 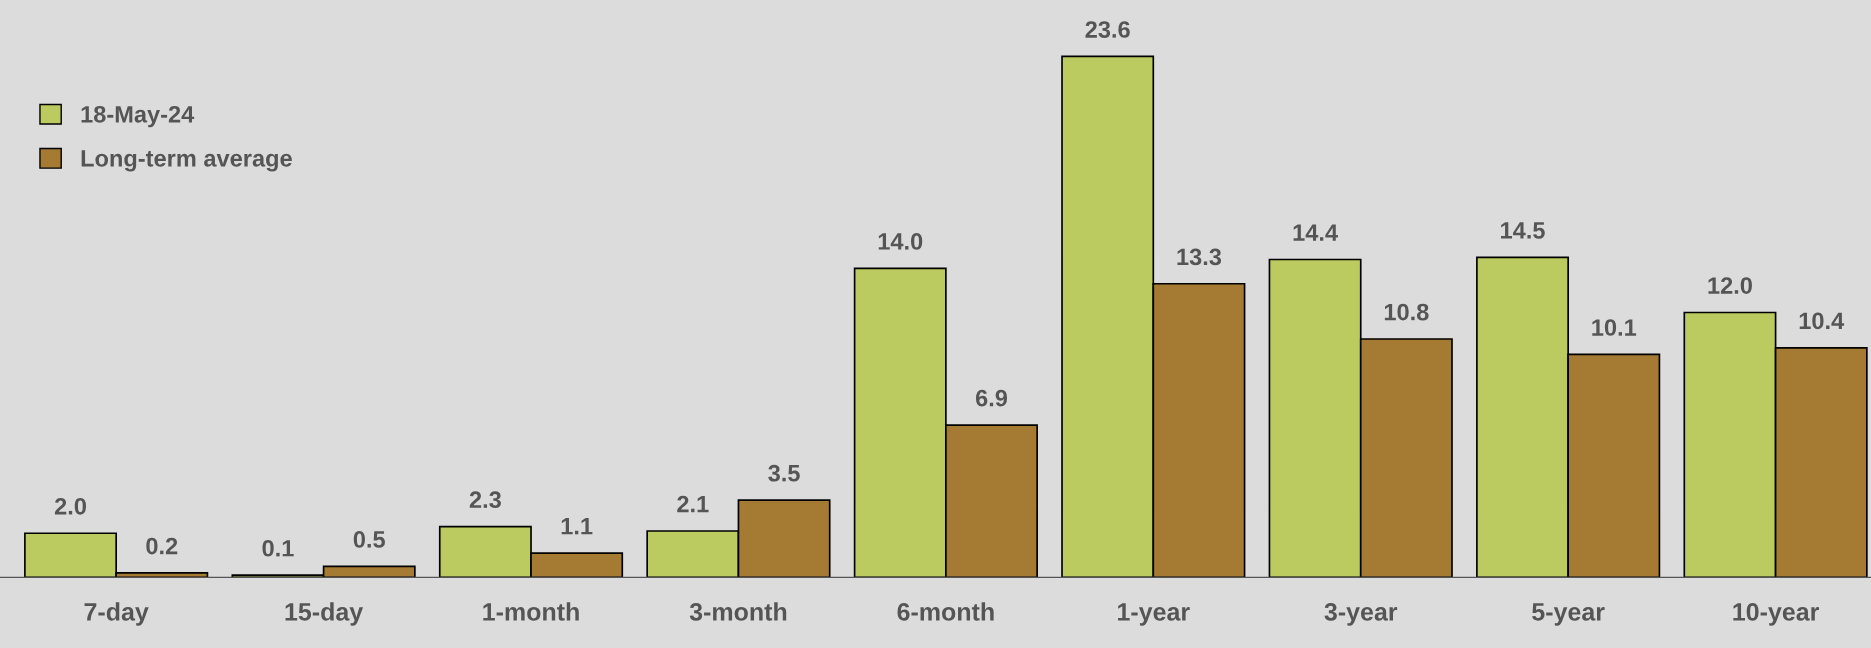 I want to click on x-tick-label: 3-year, so click(x=1361, y=614).